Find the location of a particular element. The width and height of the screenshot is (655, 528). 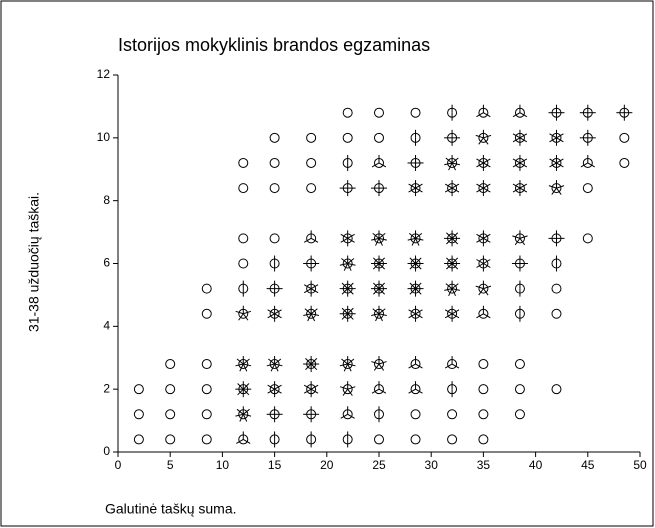

y-axis-label: 31-38 užduočių taškai. is located at coordinates (34, 262).